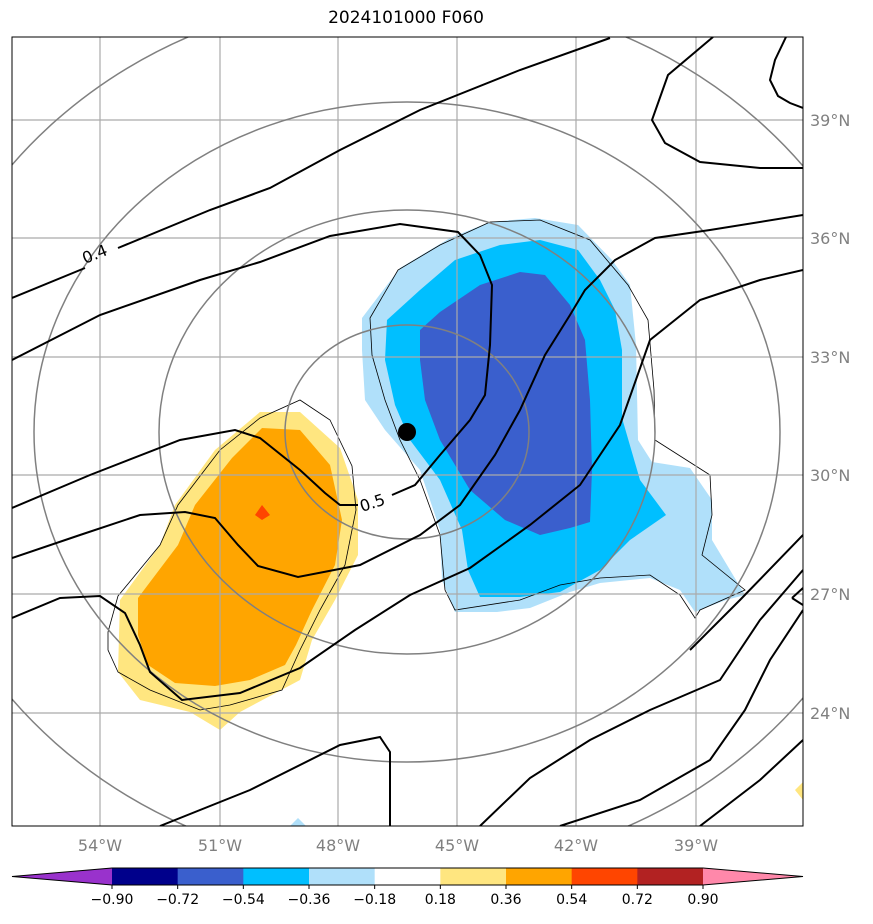 The image size is (873, 924). I want to click on colorbar-tick-label: 0.90, so click(702, 900).